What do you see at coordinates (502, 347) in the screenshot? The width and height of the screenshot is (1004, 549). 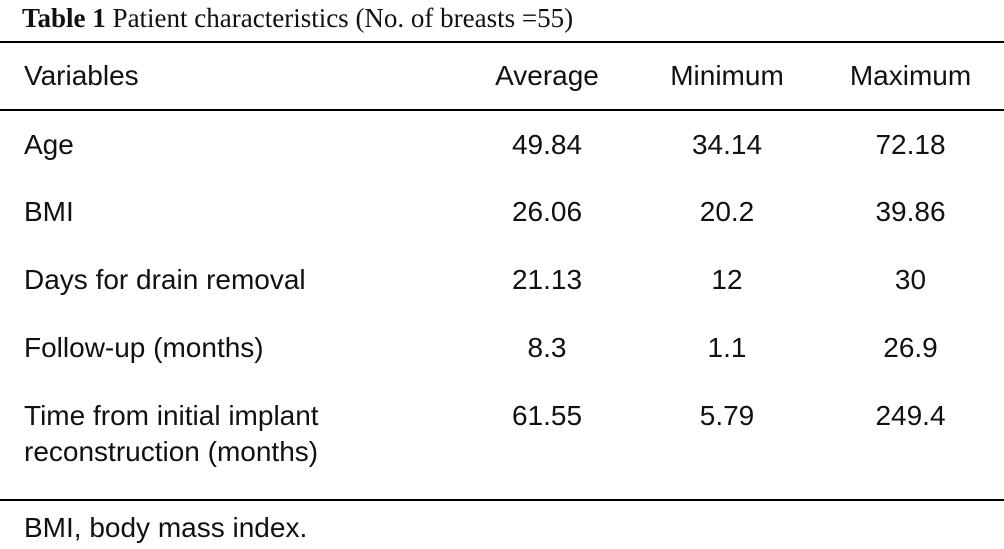 I see `table-row: Follow-up (months) 8.3 1.1 26.9` at bounding box center [502, 347].